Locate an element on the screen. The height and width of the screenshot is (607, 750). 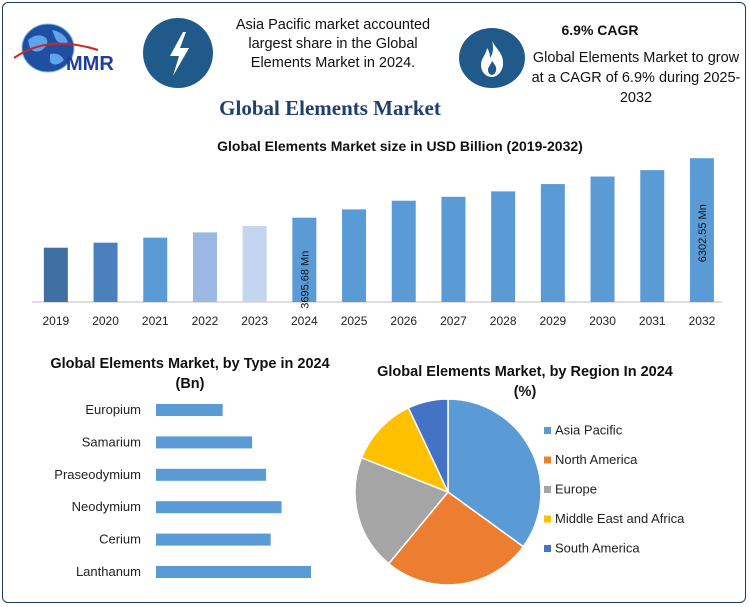
bar-2032 is located at coordinates (701, 230).